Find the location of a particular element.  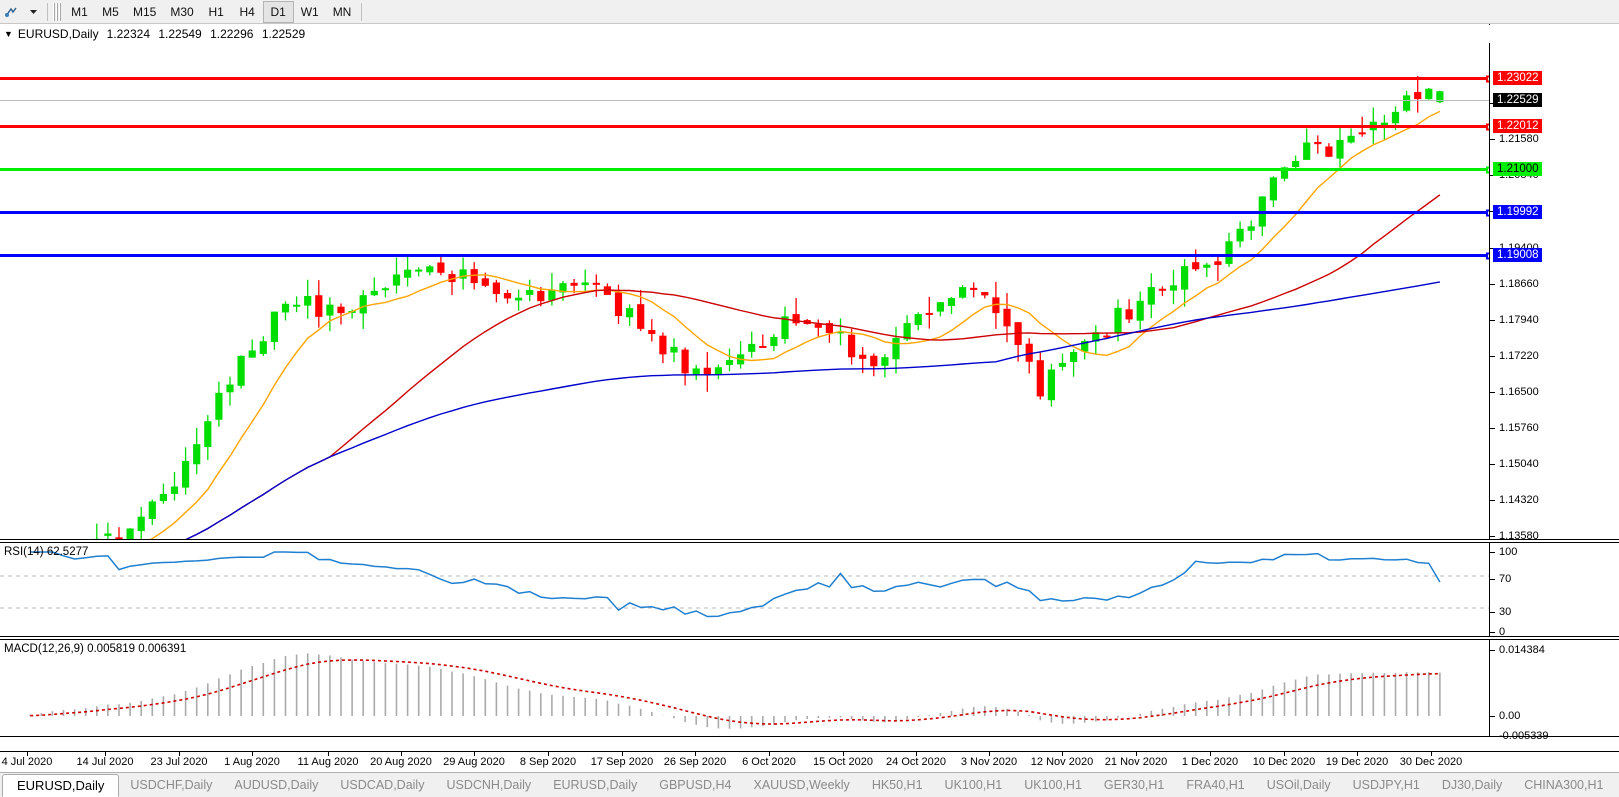

time-axis-label: 6 Oct 2020 is located at coordinates (769, 762).